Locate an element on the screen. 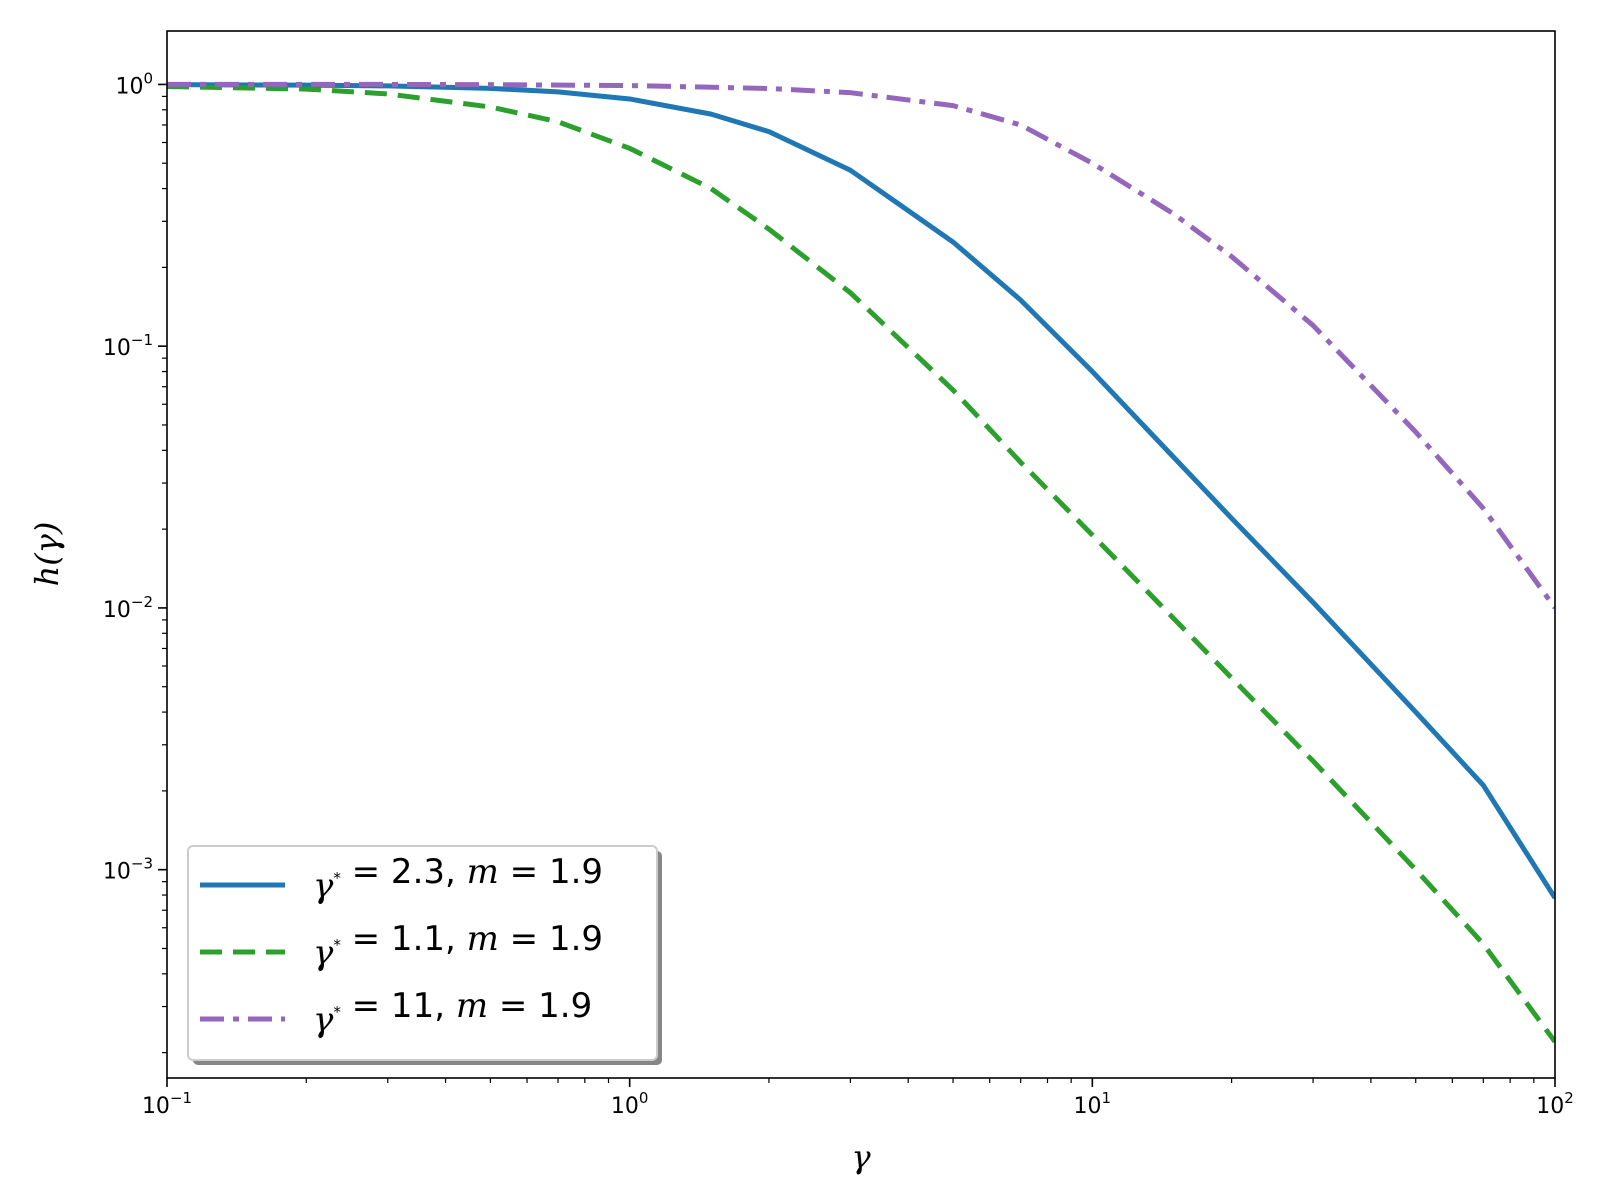 This screenshot has width=1600, height=1200. legend-box is located at coordinates (422, 953).